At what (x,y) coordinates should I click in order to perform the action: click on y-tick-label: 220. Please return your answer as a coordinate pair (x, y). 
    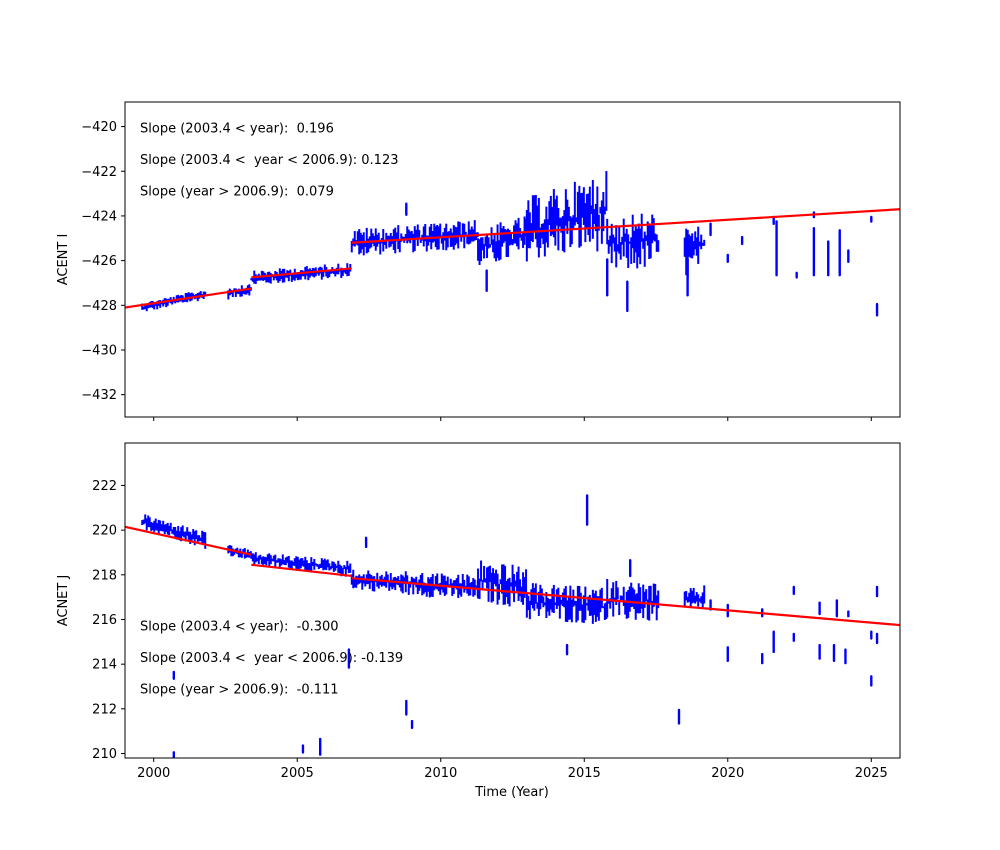
    Looking at the image, I should click on (104, 531).